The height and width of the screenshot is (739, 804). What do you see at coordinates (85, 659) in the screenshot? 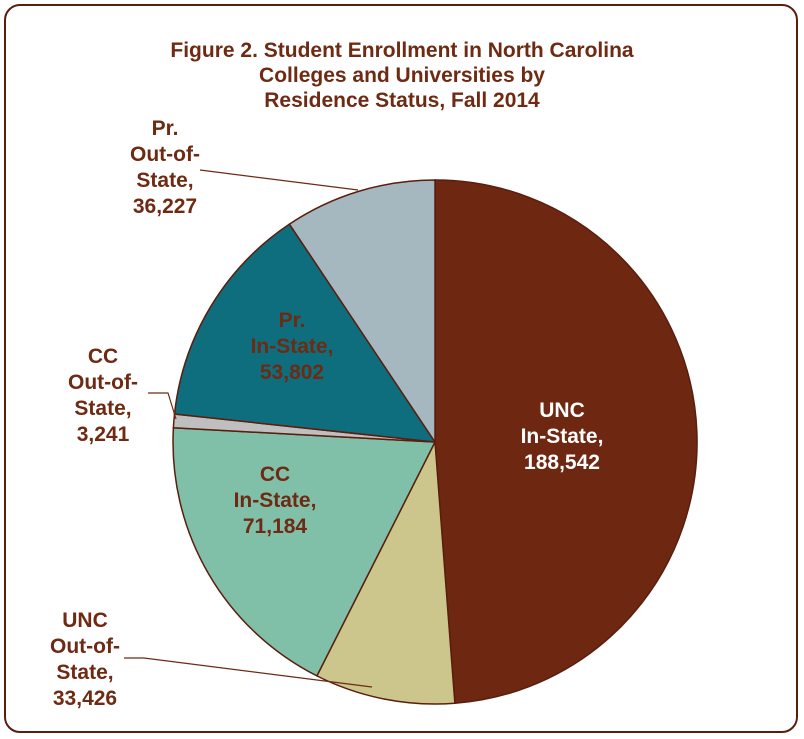
I see `slice-label-unc-out-of-state: UNC Out-of- State, 33,426` at bounding box center [85, 659].